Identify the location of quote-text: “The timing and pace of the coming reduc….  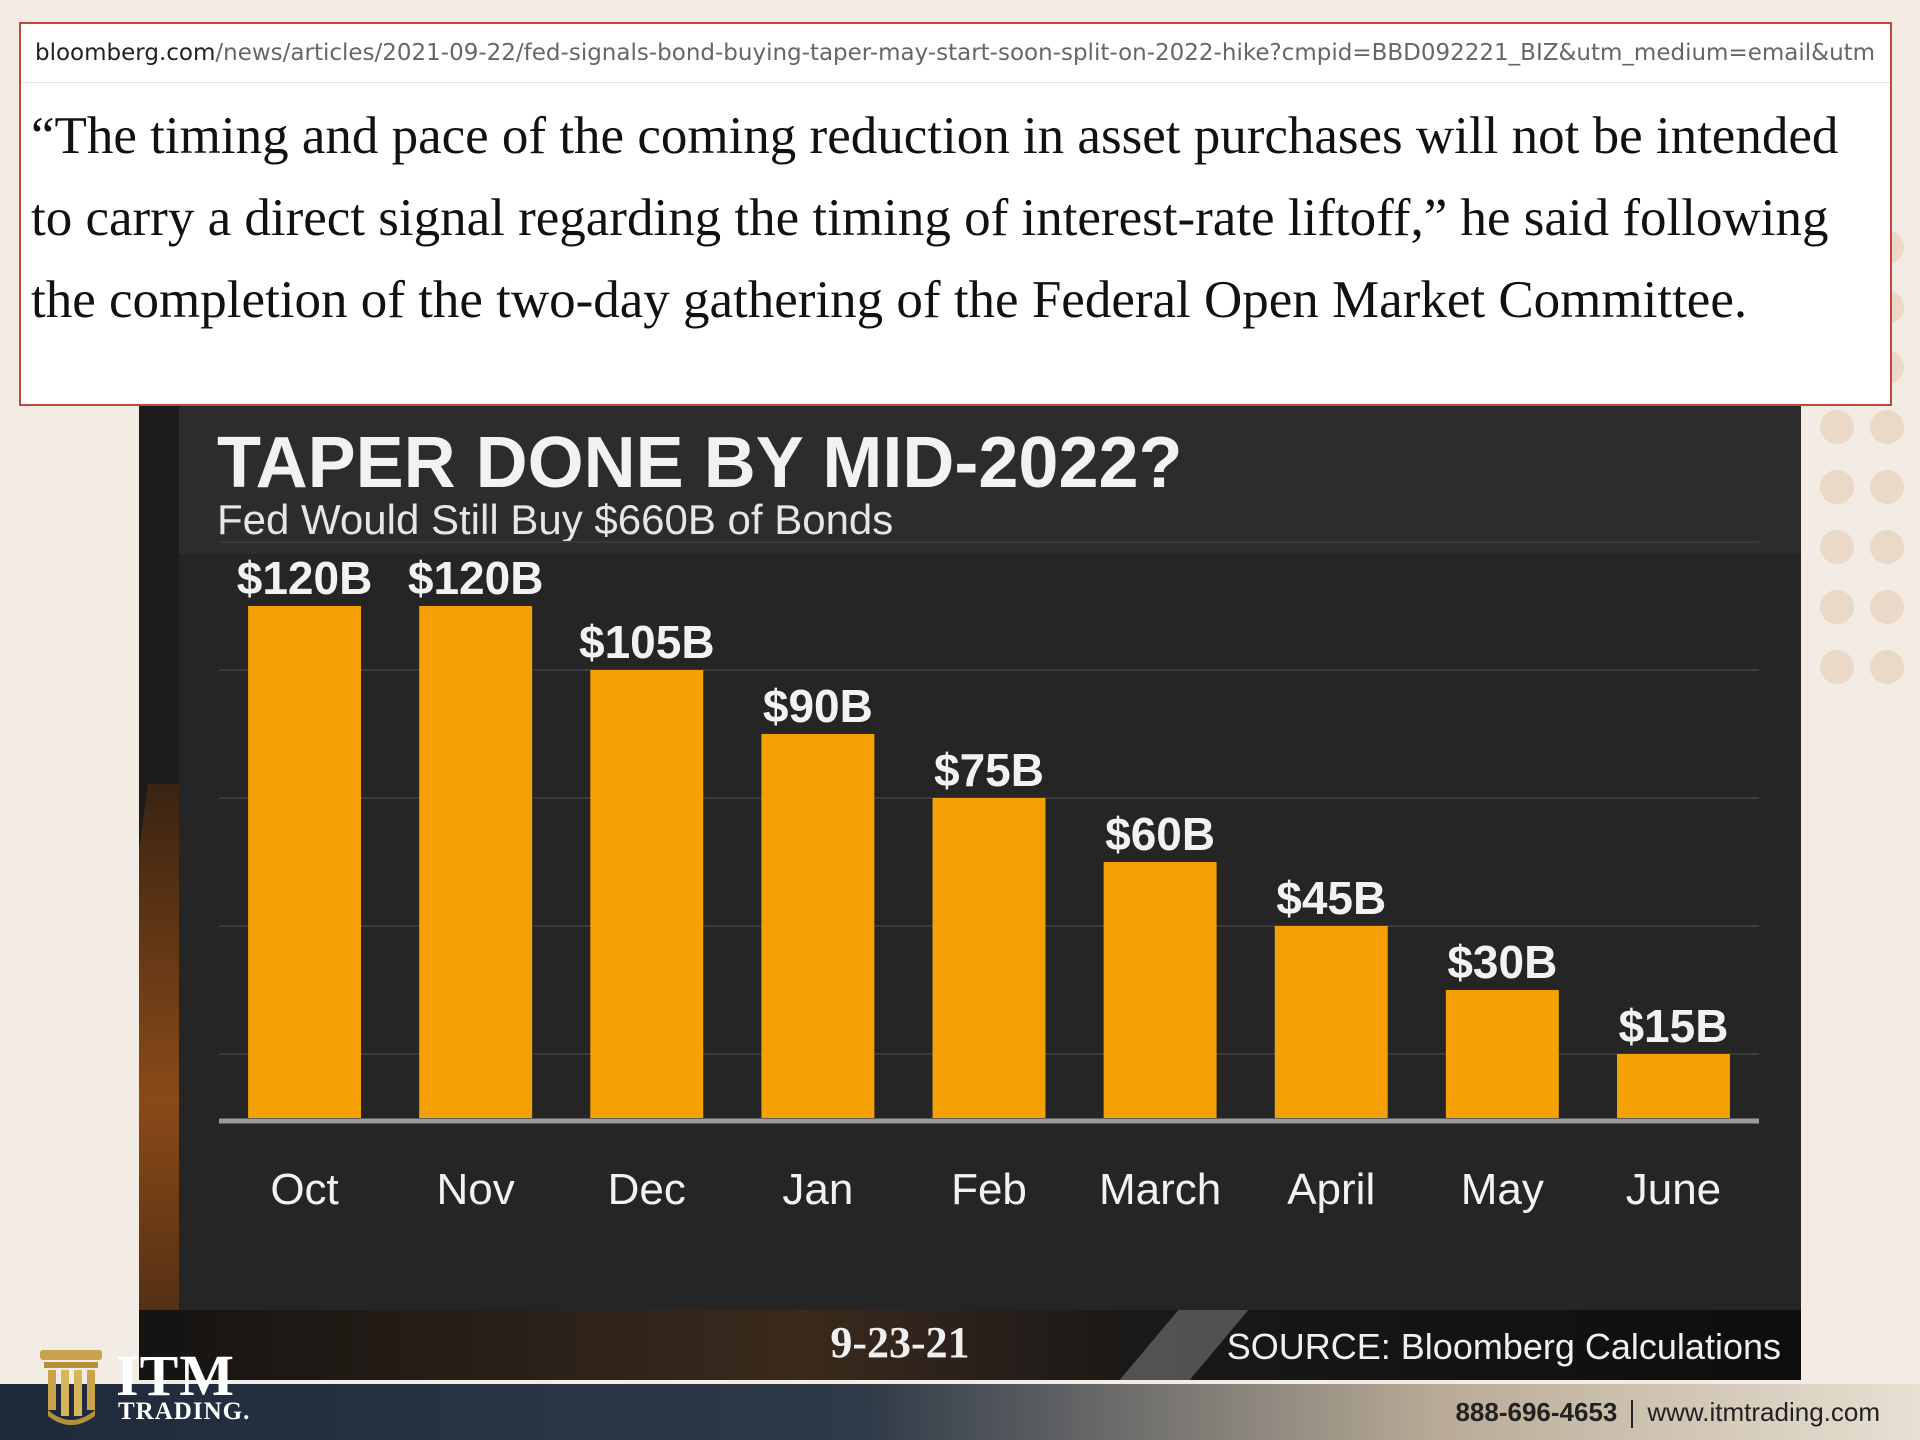
(935, 218).